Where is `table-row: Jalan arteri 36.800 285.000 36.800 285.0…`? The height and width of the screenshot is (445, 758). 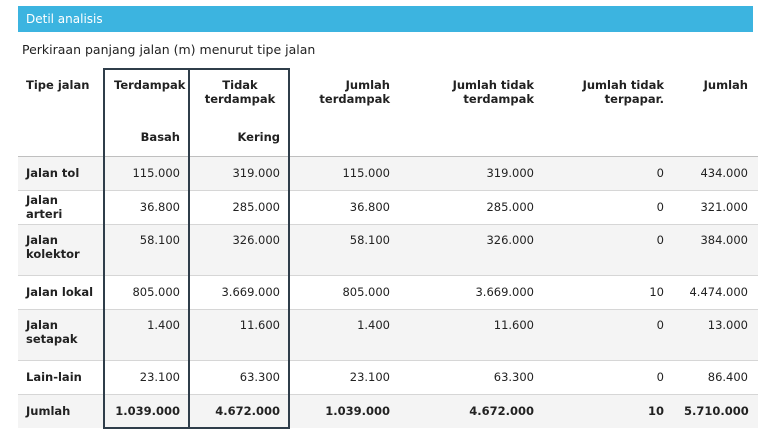
table-row: Jalan arteri 36.800 285.000 36.800 285.0… is located at coordinates (388, 206).